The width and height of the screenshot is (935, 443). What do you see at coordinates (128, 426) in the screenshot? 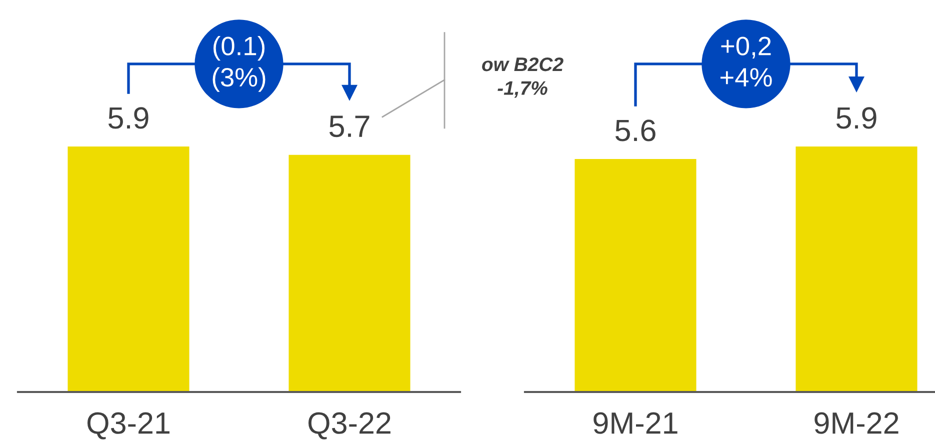
I see `x-tick-label: Q3-21` at bounding box center [128, 426].